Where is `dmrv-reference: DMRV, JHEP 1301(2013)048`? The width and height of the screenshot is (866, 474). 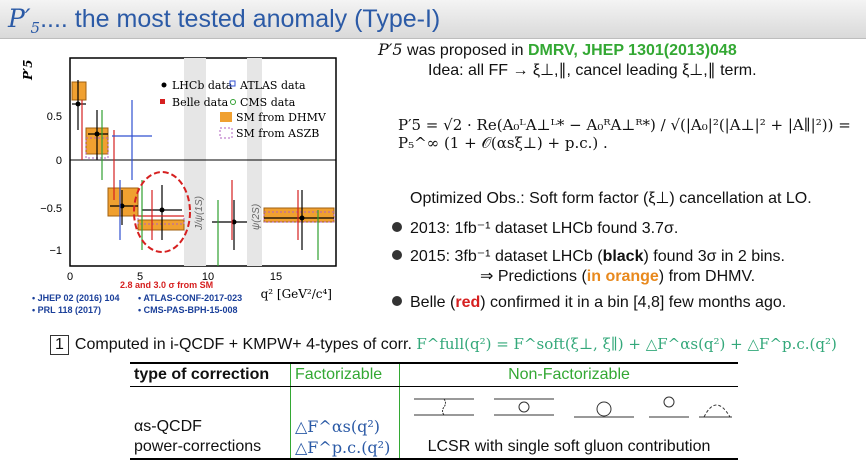 dmrv-reference: DMRV, JHEP 1301(2013)048 is located at coordinates (632, 50).